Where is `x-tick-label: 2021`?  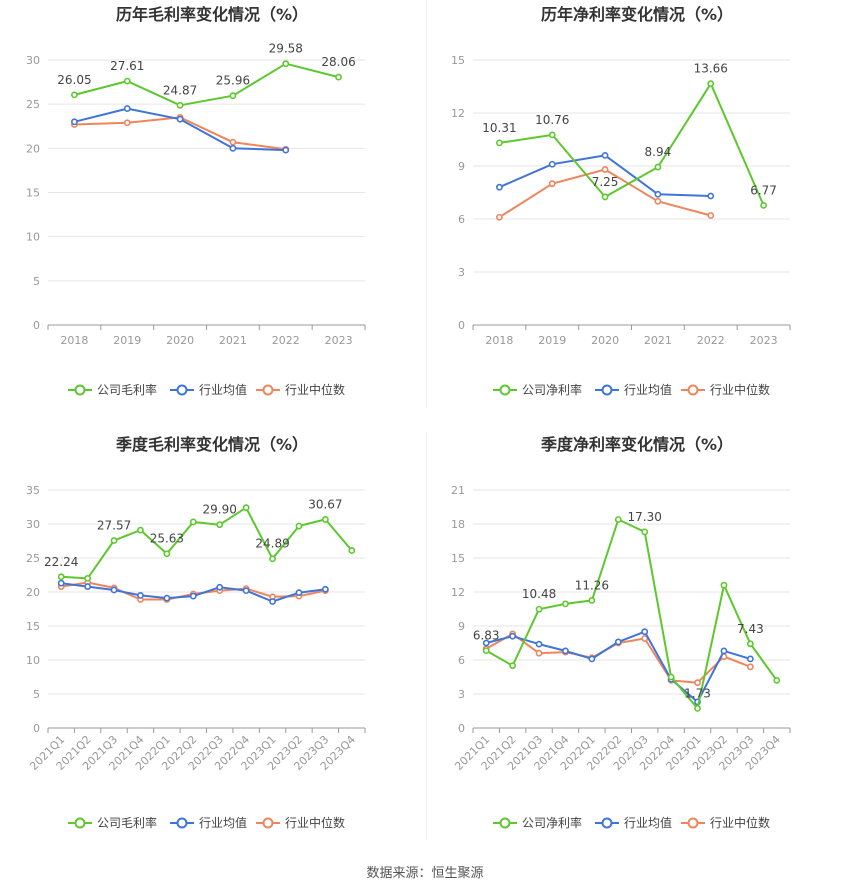
x-tick-label: 2021 is located at coordinates (658, 340).